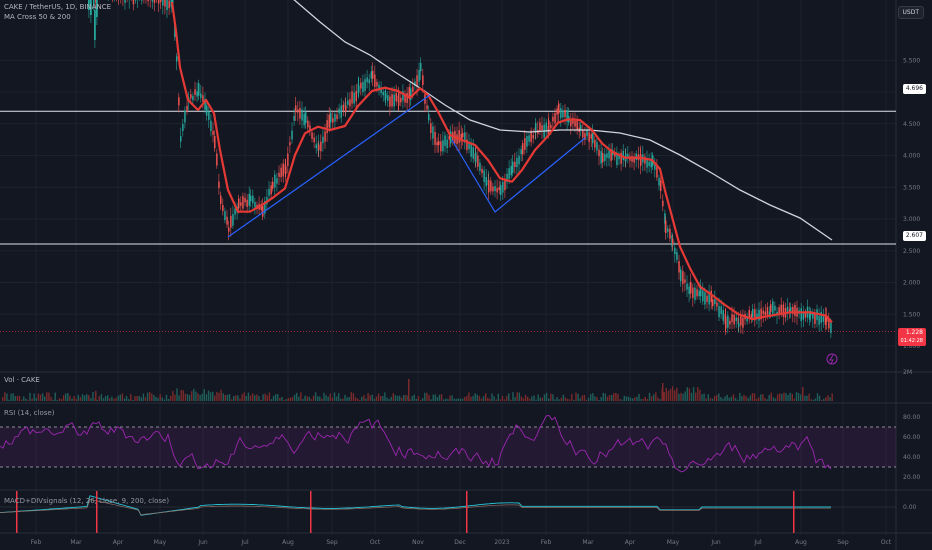  What do you see at coordinates (58, 7) in the screenshot?
I see `chart-title: CAKE / TetherUS, 1D, BINANCE` at bounding box center [58, 7].